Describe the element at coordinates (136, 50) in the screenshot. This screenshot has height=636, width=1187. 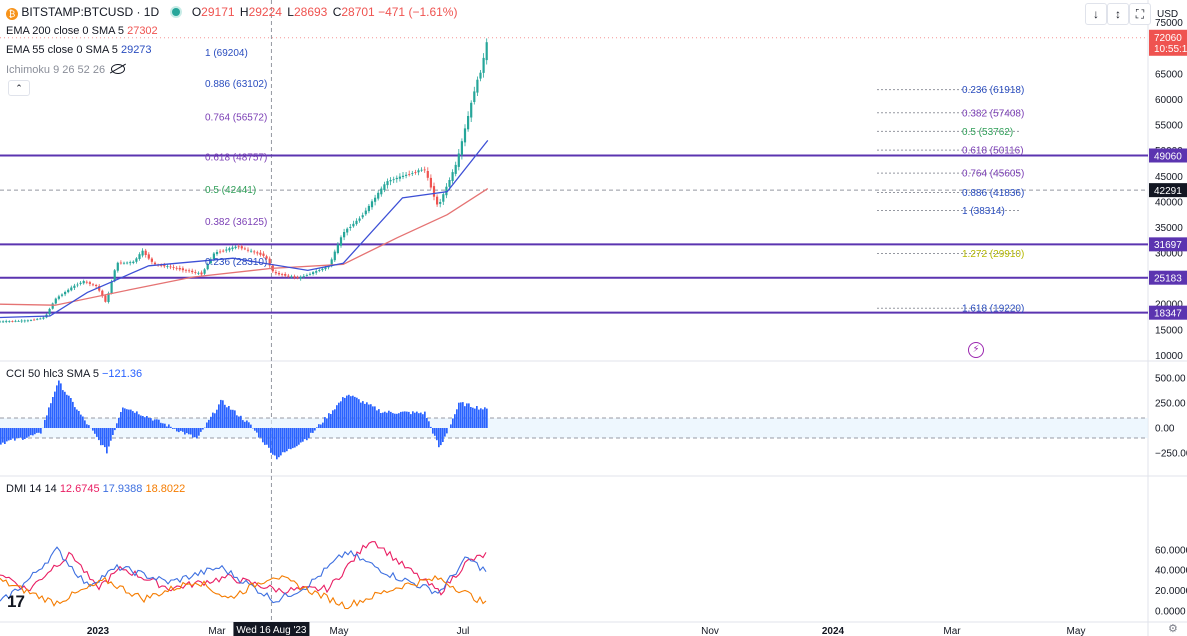
I see `ema55-value: 29273` at that location.